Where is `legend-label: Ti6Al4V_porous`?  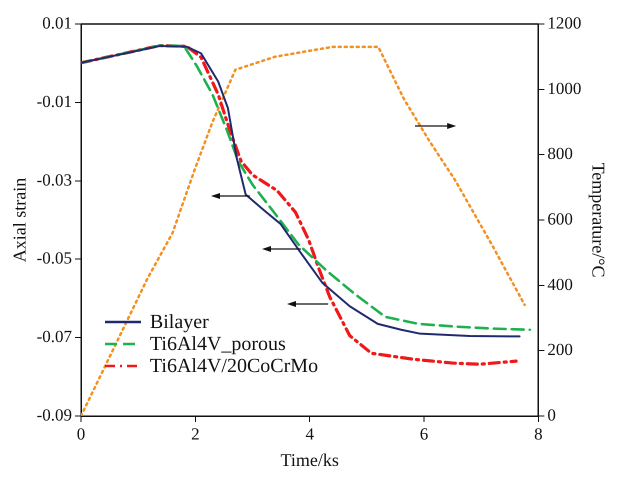 legend-label: Ti6Al4V_porous is located at coordinates (218, 343).